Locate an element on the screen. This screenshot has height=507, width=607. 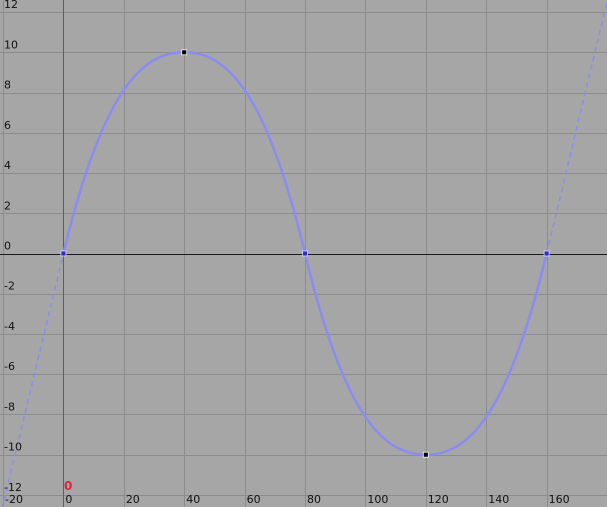
y-axis-label: 10 is located at coordinates (11, 44).